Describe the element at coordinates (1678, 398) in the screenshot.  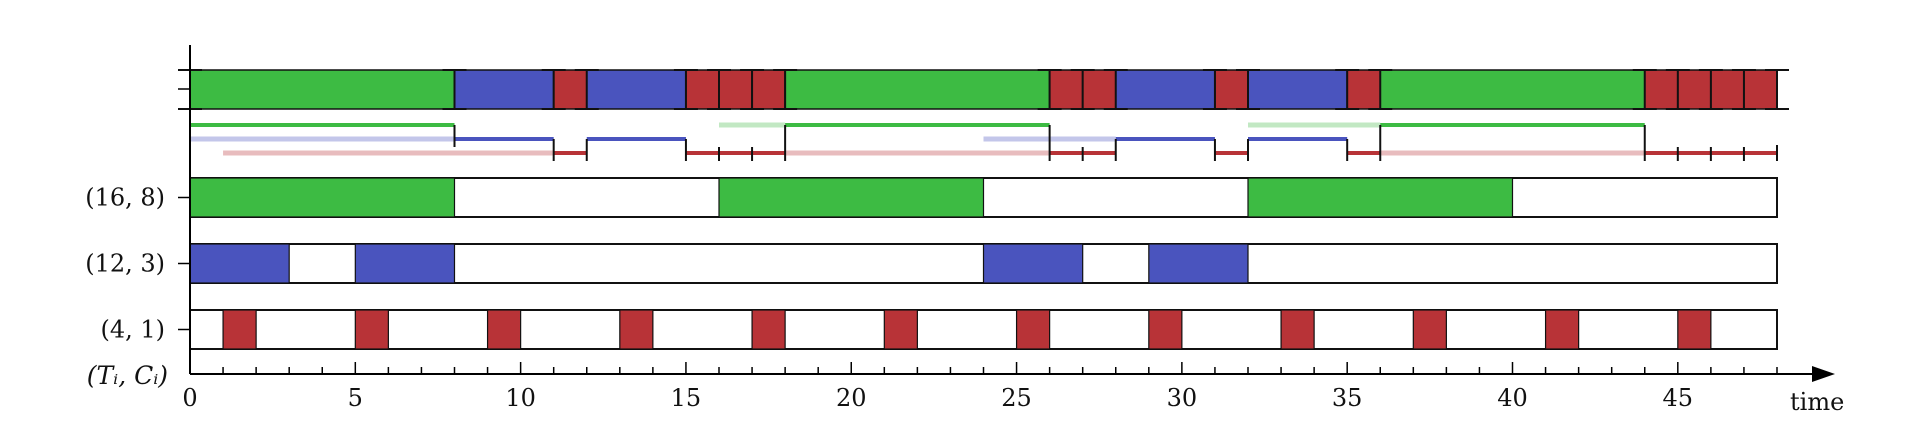
I see `x-tick-label: 45` at that location.